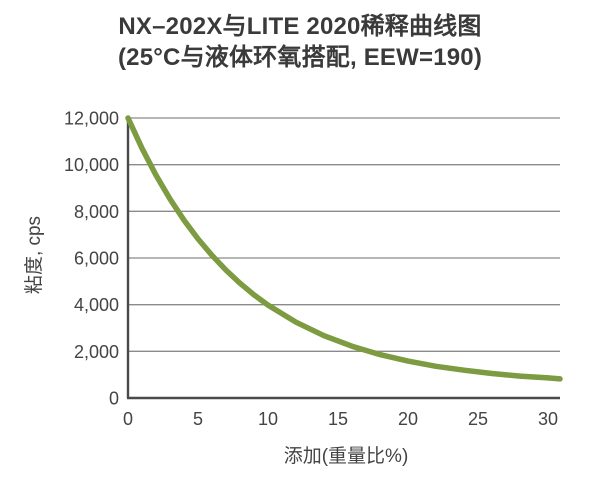 Image resolution: width=600 pixels, height=500 pixels. Describe the element at coordinates (96, 305) in the screenshot. I see `y-tick-label: 4,000` at that location.